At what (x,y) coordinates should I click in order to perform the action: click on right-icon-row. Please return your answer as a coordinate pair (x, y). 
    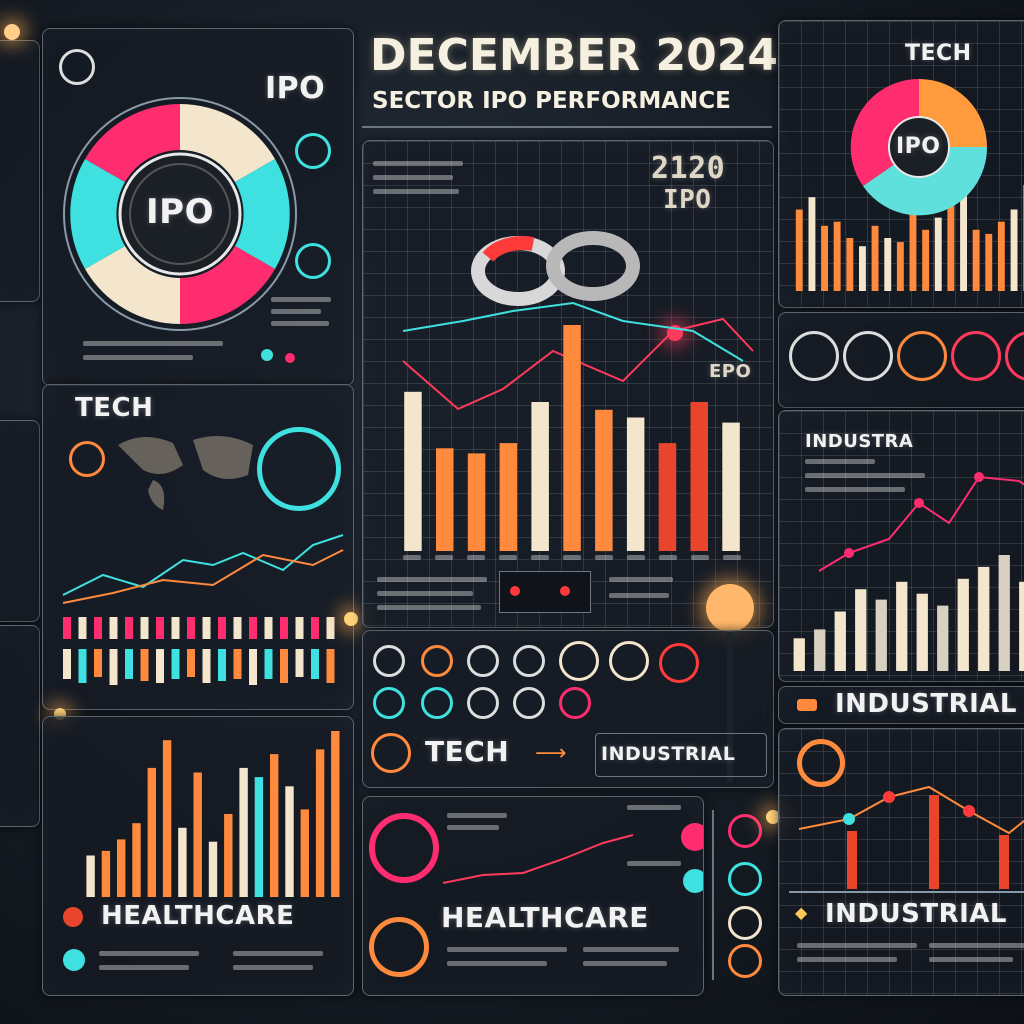
    Looking at the image, I should click on (901, 360).